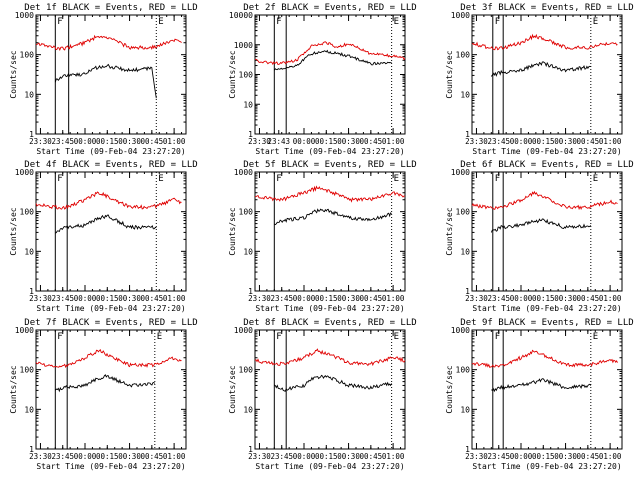 Image resolution: width=640 pixels, height=480 pixels. Describe the element at coordinates (110, 323) in the screenshot. I see `panel-title: Det 7f BLACK = Events, RED = LLD` at that location.